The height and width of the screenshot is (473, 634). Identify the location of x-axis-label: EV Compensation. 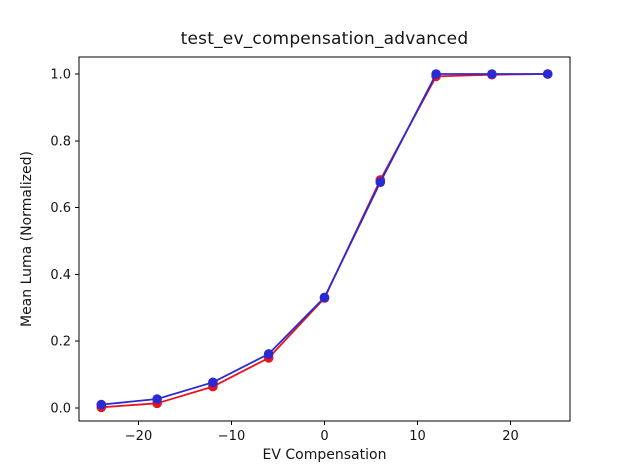
(324, 455).